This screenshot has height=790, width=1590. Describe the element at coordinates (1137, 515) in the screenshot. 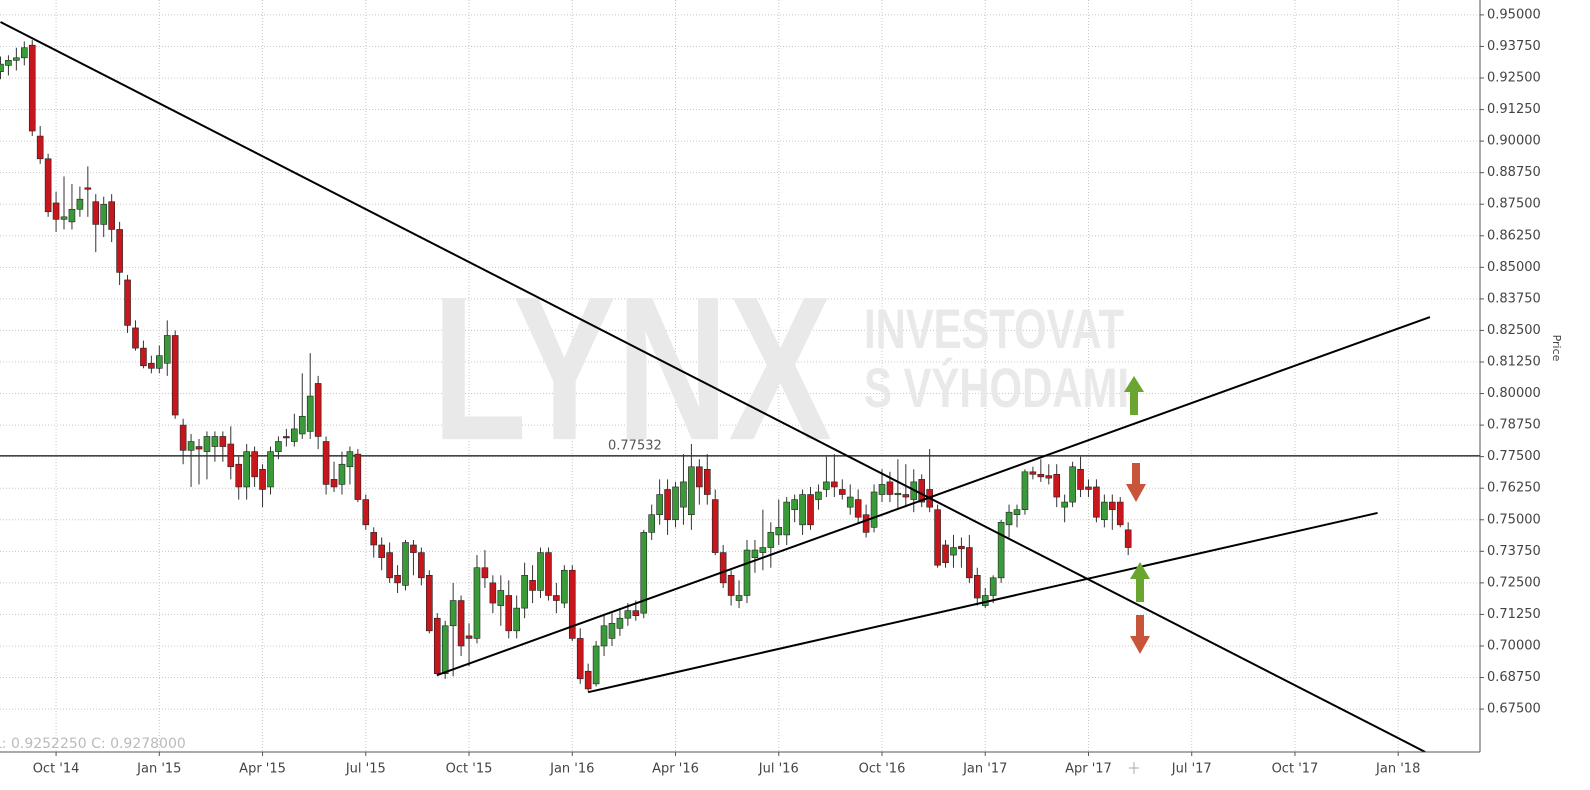

I see `signal-arrows` at that location.